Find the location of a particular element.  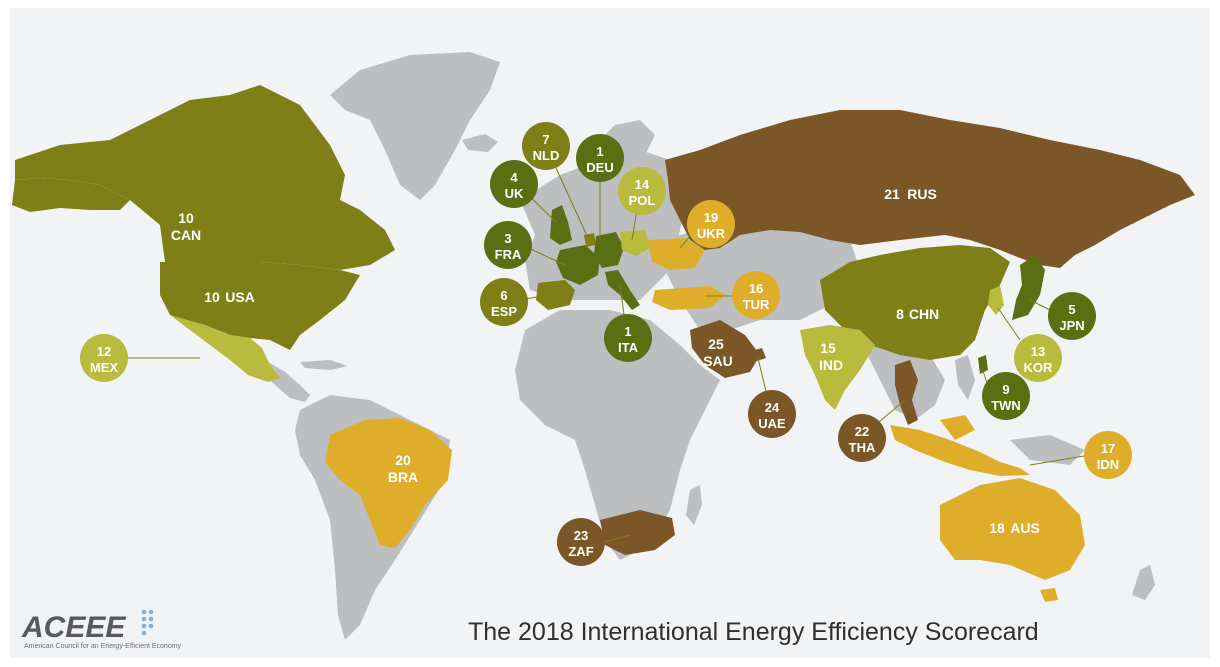

badge-tha: 22 THA is located at coordinates (862, 438).